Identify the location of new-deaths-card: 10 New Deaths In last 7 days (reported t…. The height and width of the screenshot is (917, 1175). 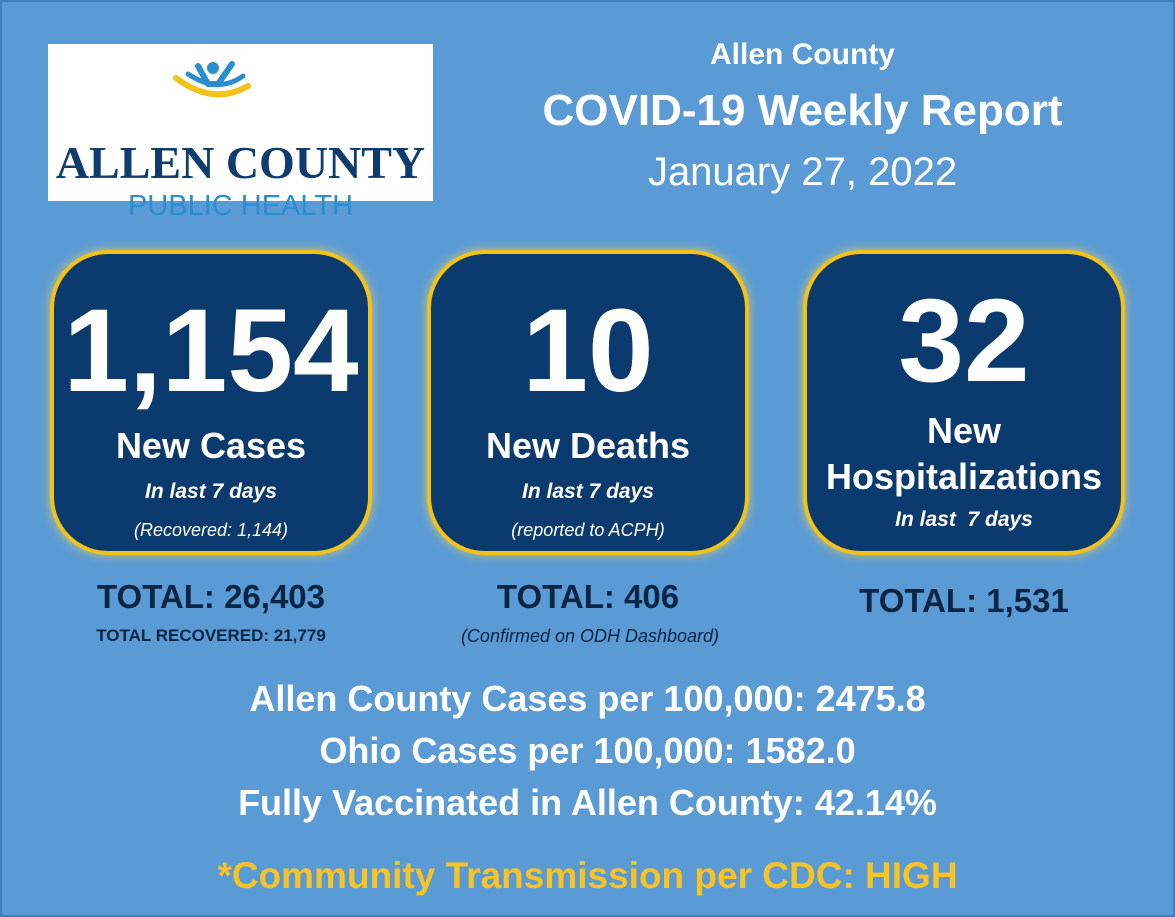
(588, 402).